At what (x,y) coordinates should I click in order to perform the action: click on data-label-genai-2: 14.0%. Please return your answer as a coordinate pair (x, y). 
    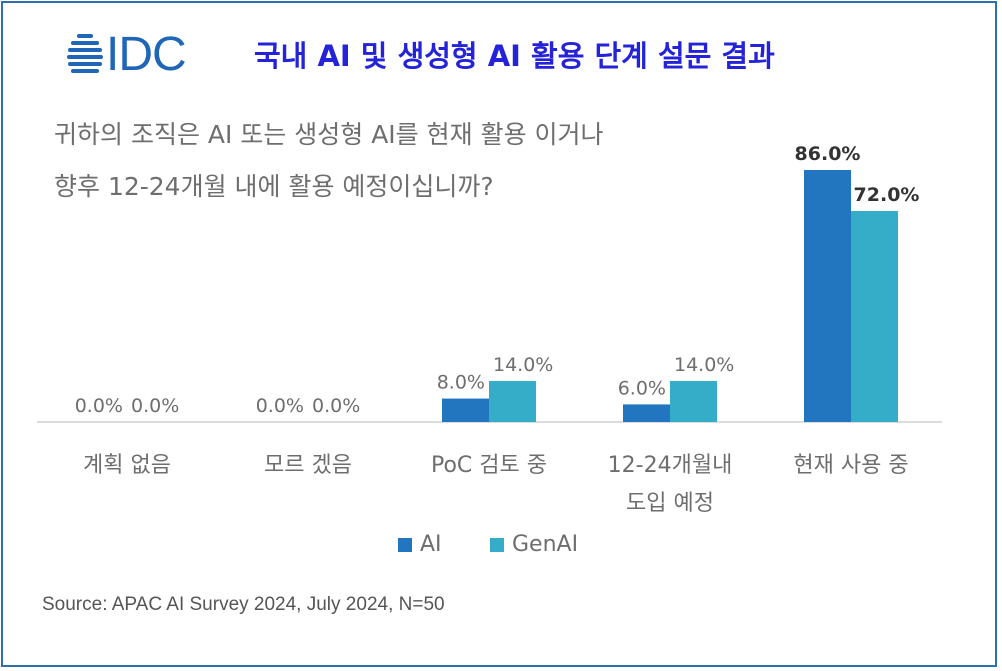
    Looking at the image, I should click on (523, 365).